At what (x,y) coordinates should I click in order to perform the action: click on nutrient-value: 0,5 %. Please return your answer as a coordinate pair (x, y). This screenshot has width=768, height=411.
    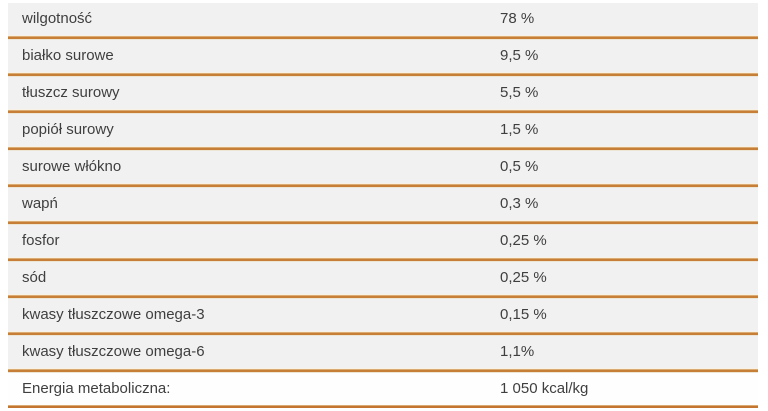
    Looking at the image, I should click on (519, 166).